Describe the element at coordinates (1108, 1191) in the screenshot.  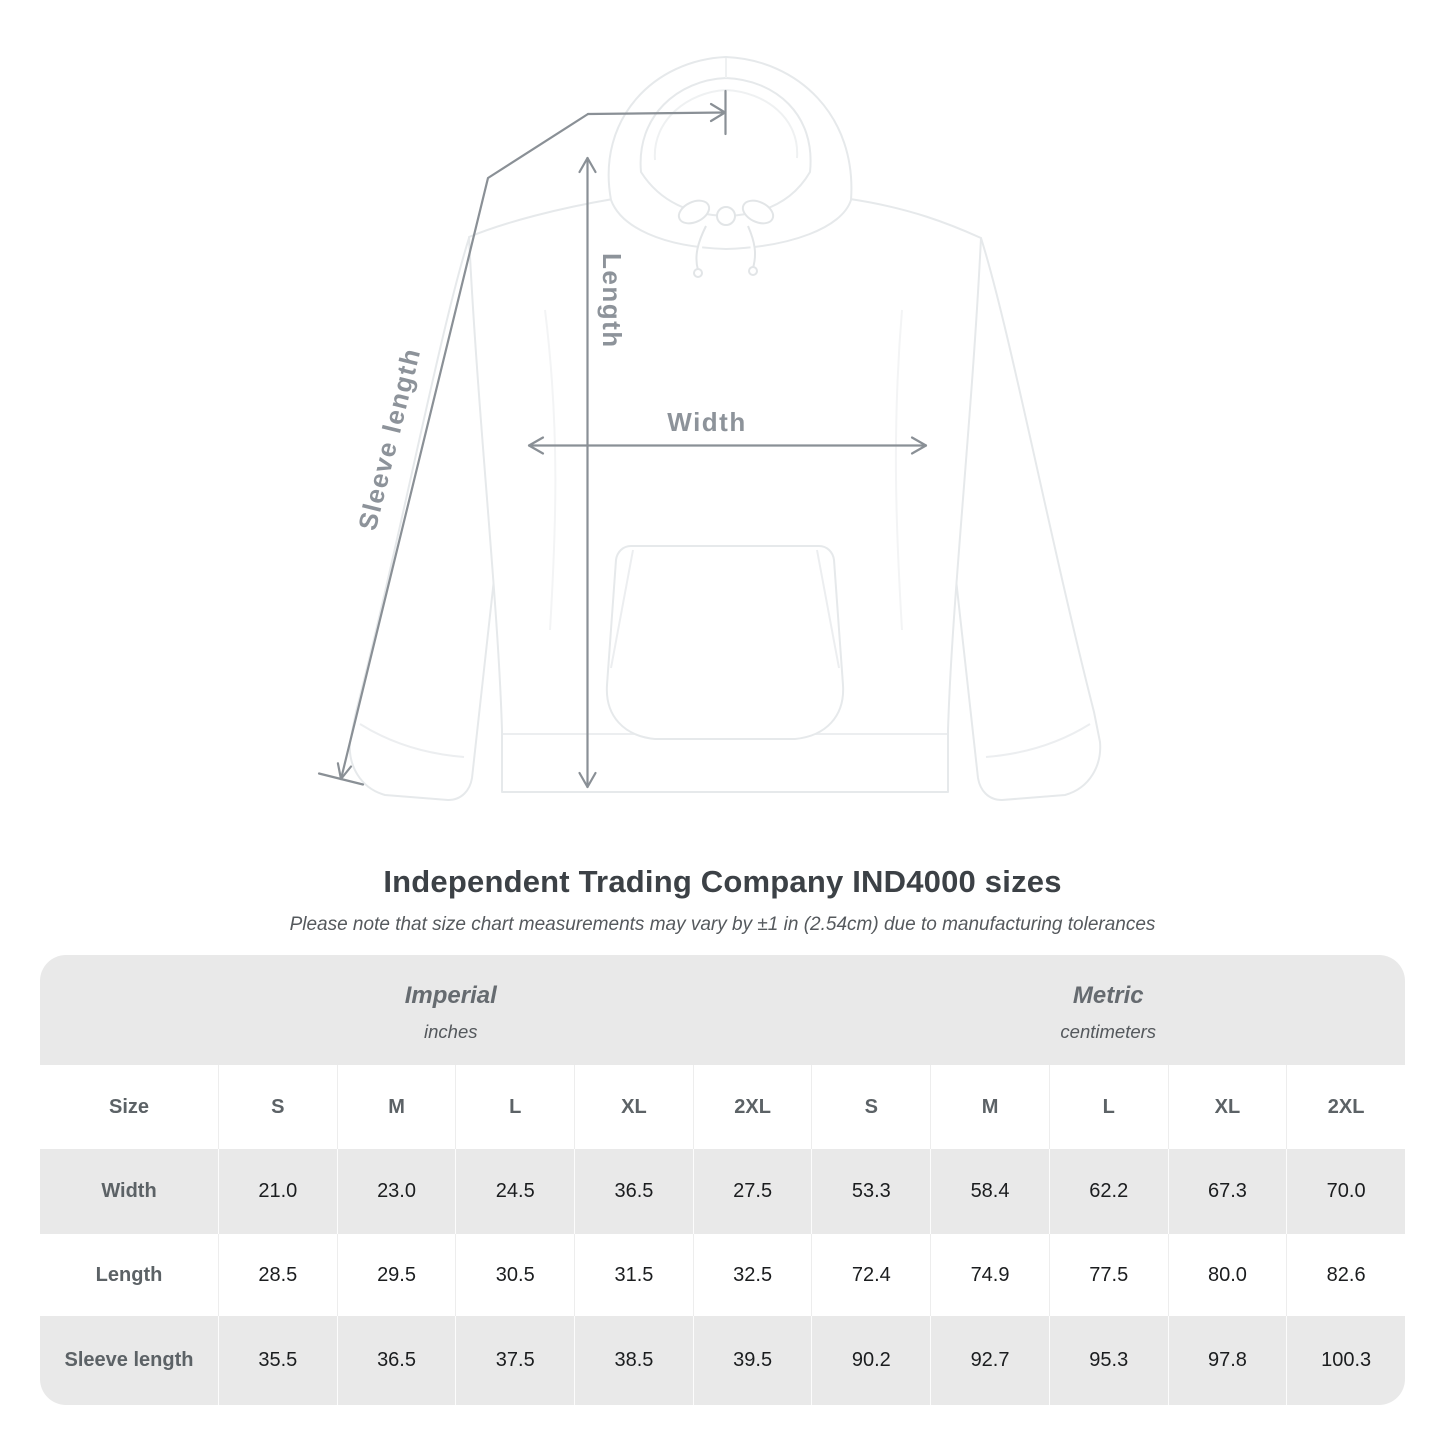
I see `cell-value: 62.2` at that location.